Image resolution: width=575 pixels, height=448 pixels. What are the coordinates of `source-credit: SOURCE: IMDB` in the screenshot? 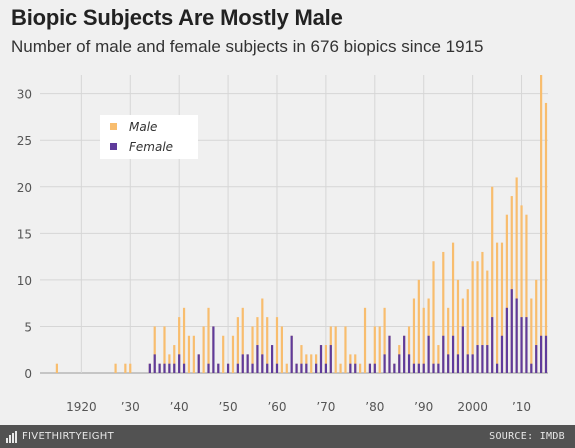 It's located at (527, 436).